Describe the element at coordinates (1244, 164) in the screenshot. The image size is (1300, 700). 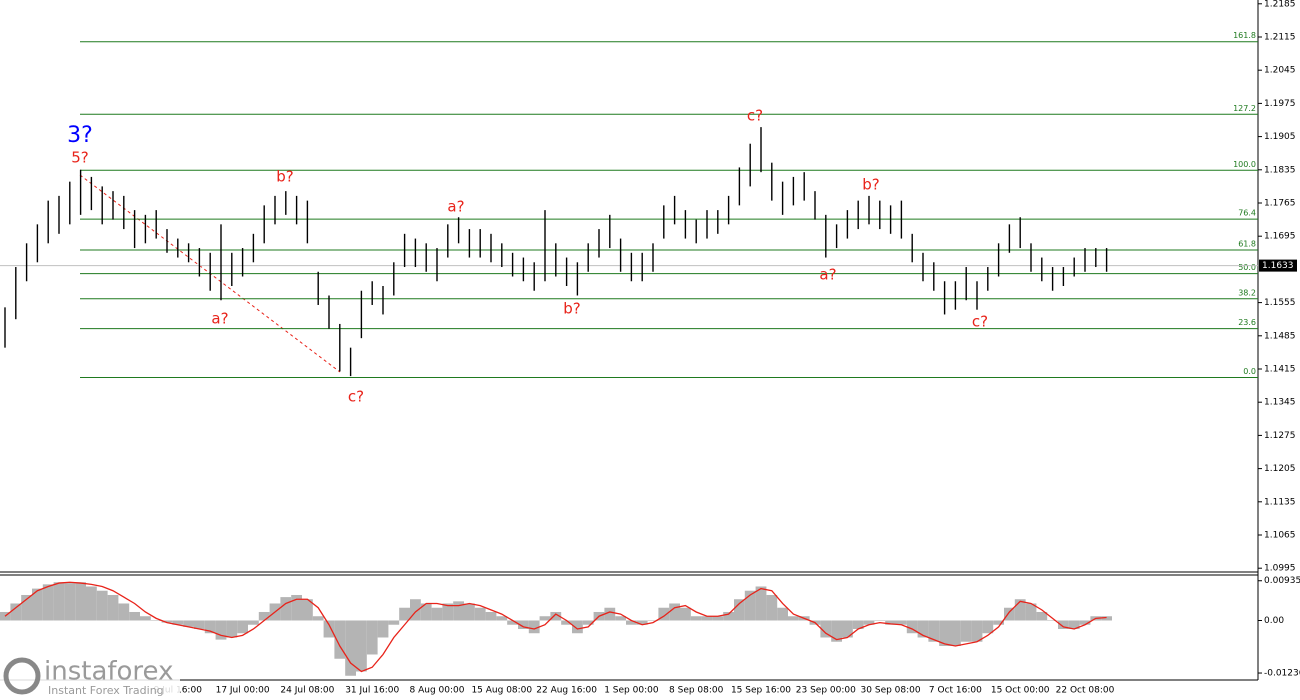
I see `fib-label: 100.0` at that location.